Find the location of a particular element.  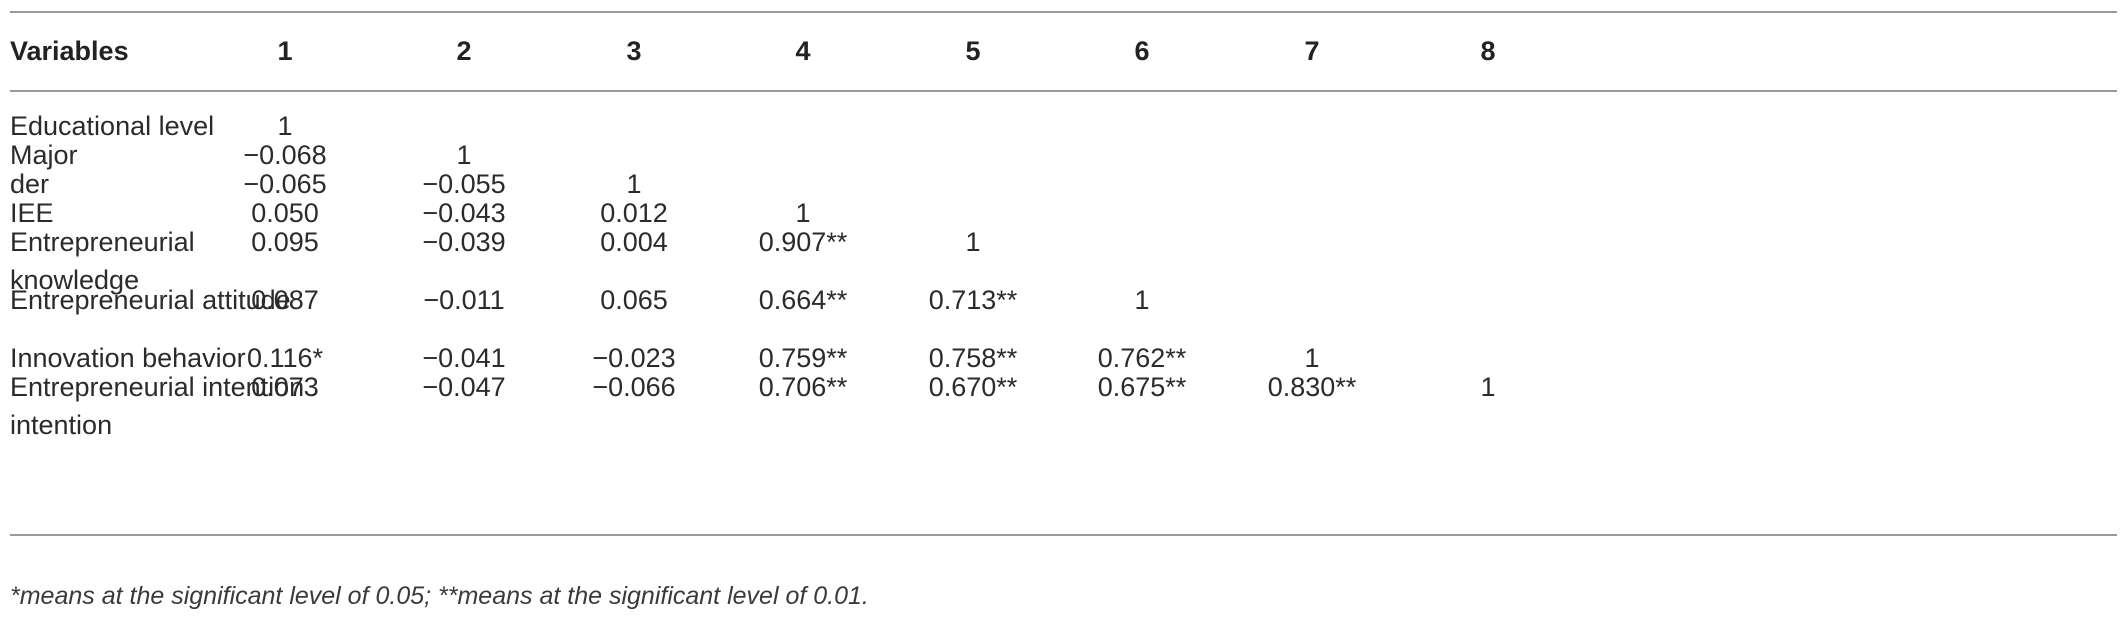

row-label: Major is located at coordinates (44, 155).